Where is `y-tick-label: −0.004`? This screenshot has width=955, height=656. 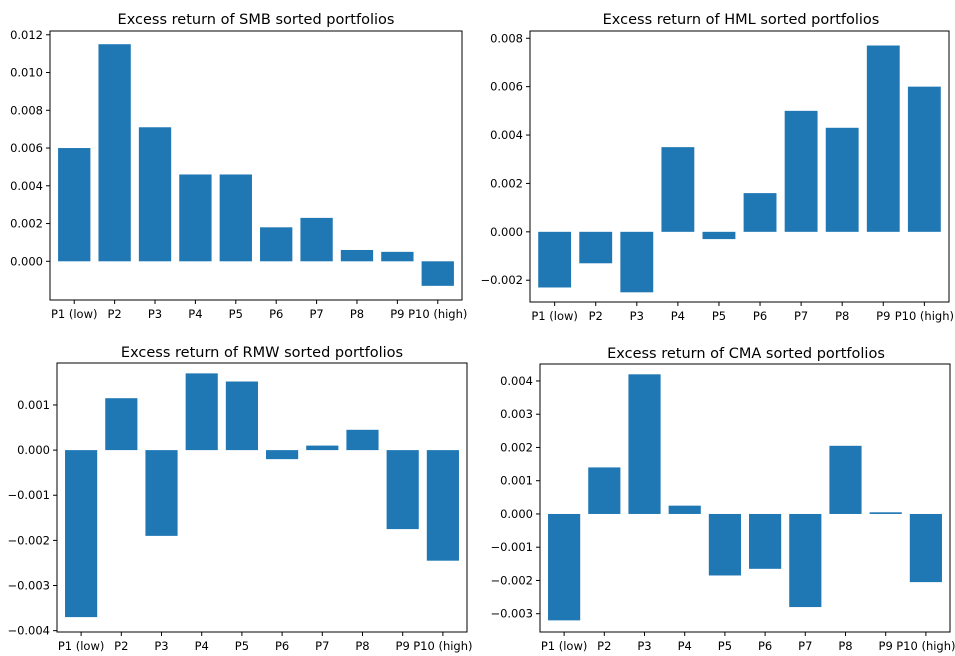 y-tick-label: −0.004 is located at coordinates (28, 631).